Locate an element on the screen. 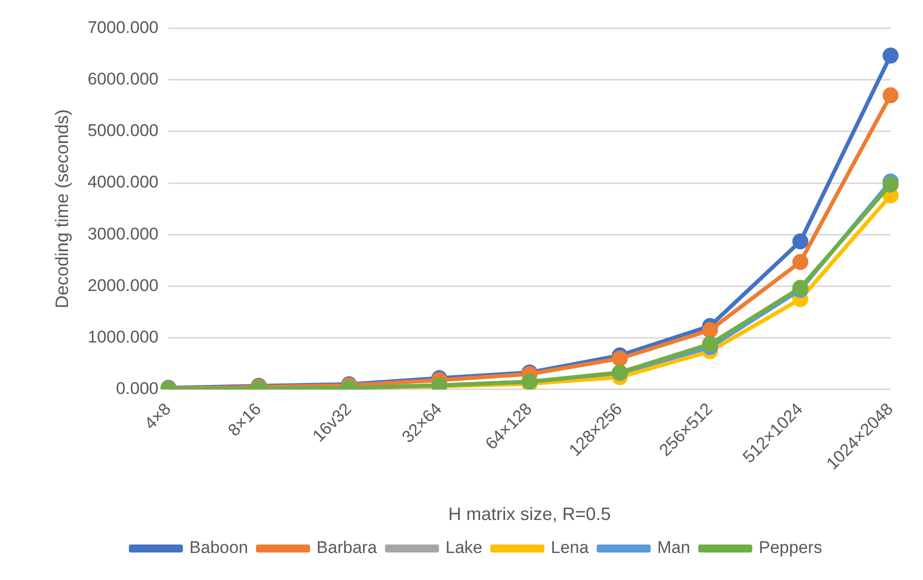 This screenshot has width=923, height=580. legend-label: Lake is located at coordinates (464, 548).